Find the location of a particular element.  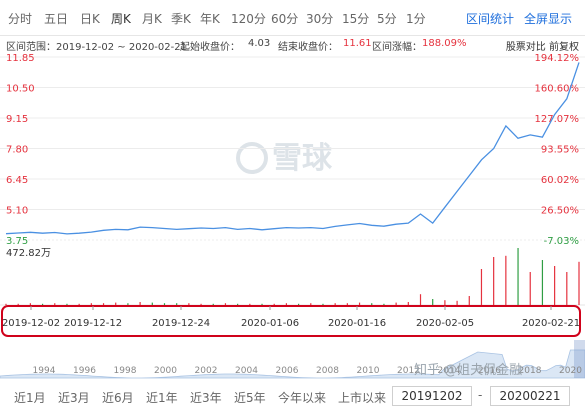

start-close-value: 4.03 is located at coordinates (259, 43).